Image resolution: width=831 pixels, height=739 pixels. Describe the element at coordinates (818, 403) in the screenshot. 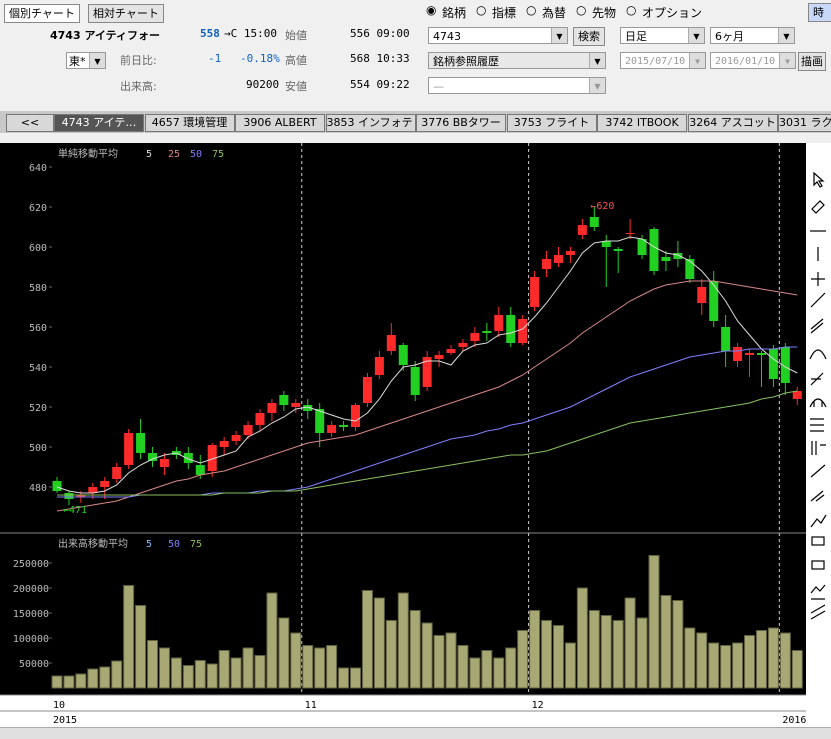

I see `fan-icon` at that location.